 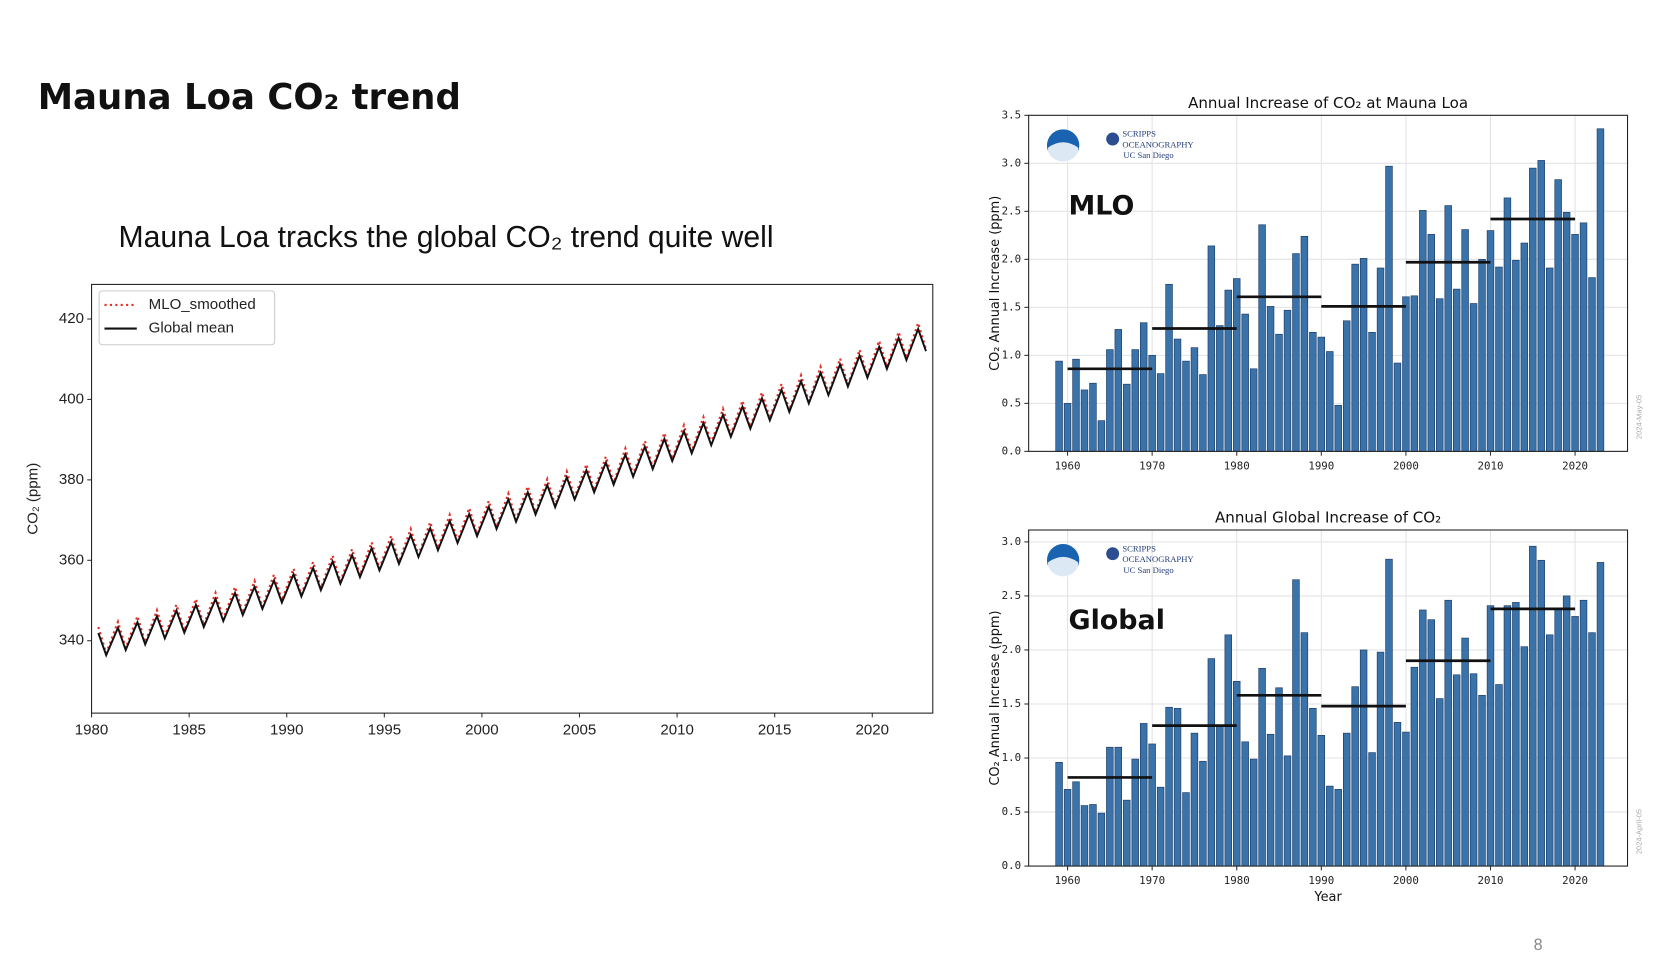 What do you see at coordinates (1011, 114) in the screenshot?
I see `y-tick-label: 3.5` at bounding box center [1011, 114].